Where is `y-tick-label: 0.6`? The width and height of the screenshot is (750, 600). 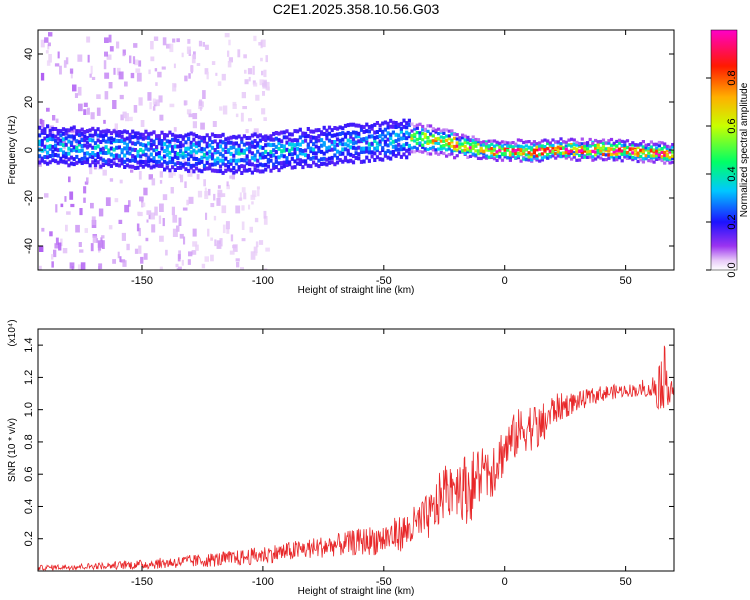 y-tick-label: 0.6 is located at coordinates (29, 474).